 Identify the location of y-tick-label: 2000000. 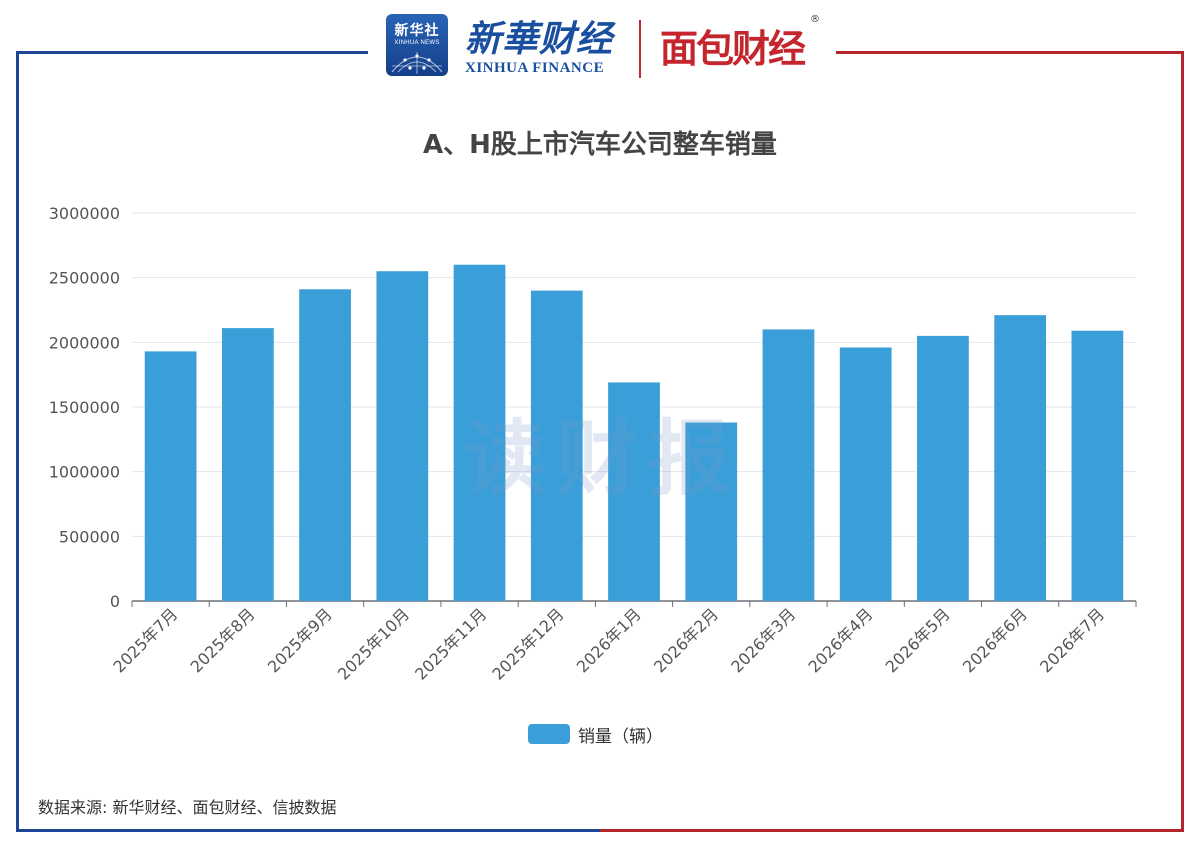
(84, 342).